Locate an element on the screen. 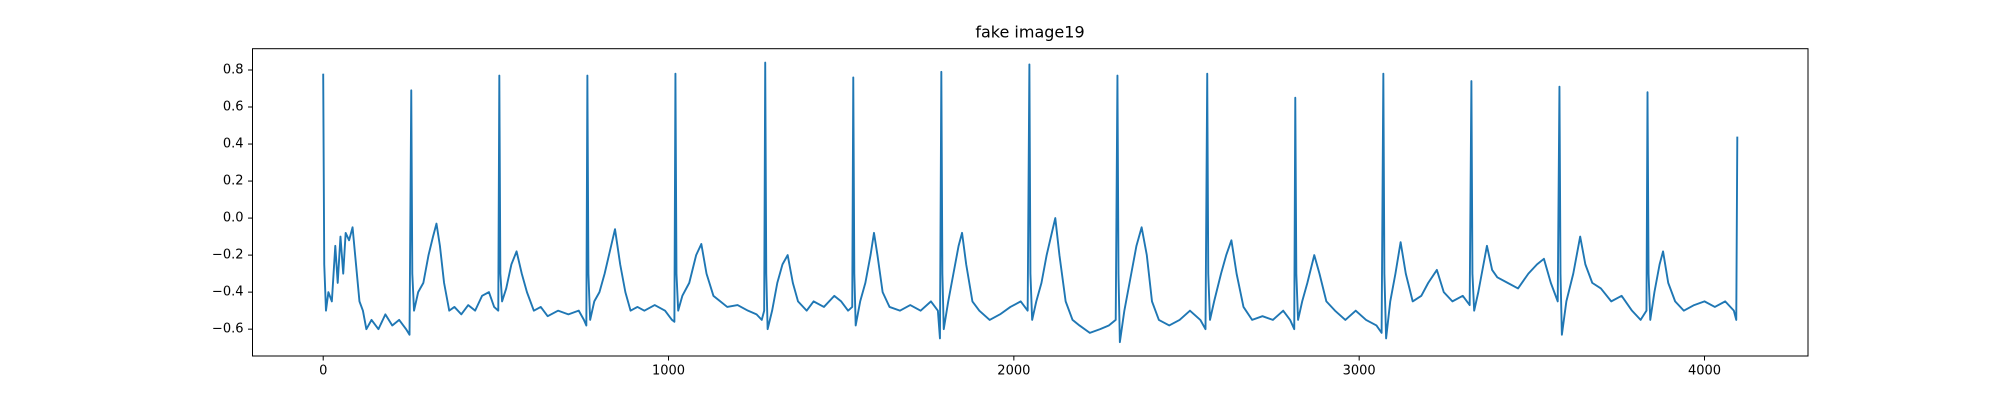 The width and height of the screenshot is (2000, 400). y-tick-label: −0.4 is located at coordinates (228, 292).